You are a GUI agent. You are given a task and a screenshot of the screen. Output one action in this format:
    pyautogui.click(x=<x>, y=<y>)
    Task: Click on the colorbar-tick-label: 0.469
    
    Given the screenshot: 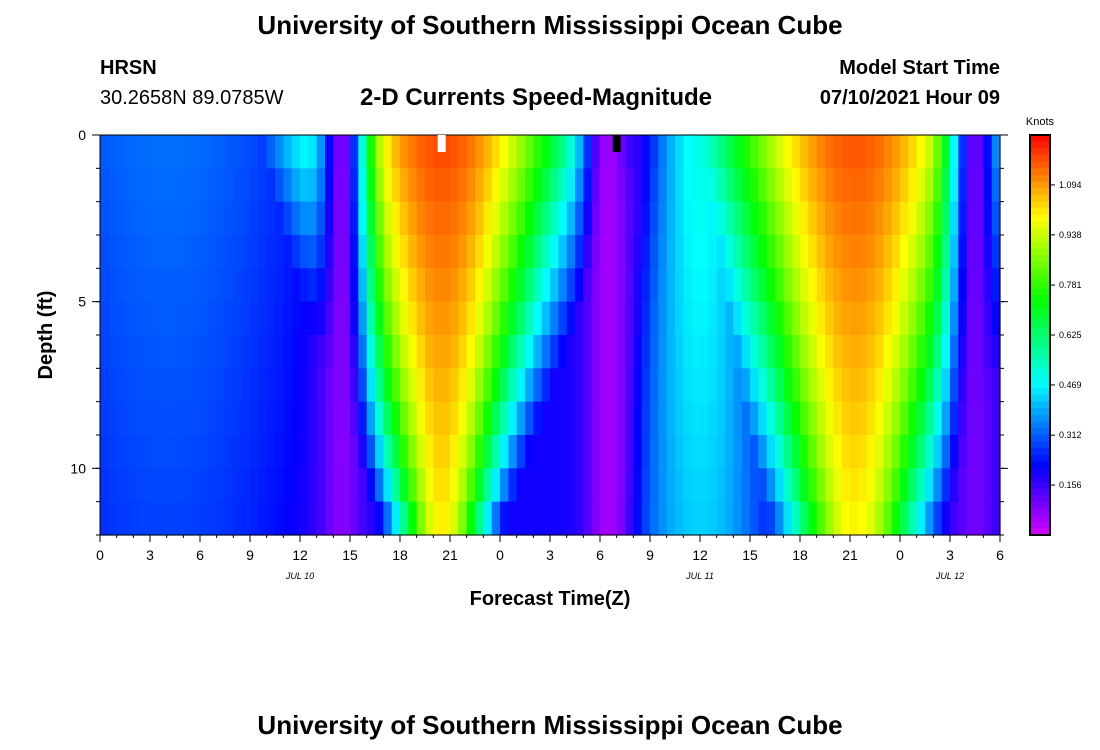 What is the action you would take?
    pyautogui.click(x=1070, y=385)
    